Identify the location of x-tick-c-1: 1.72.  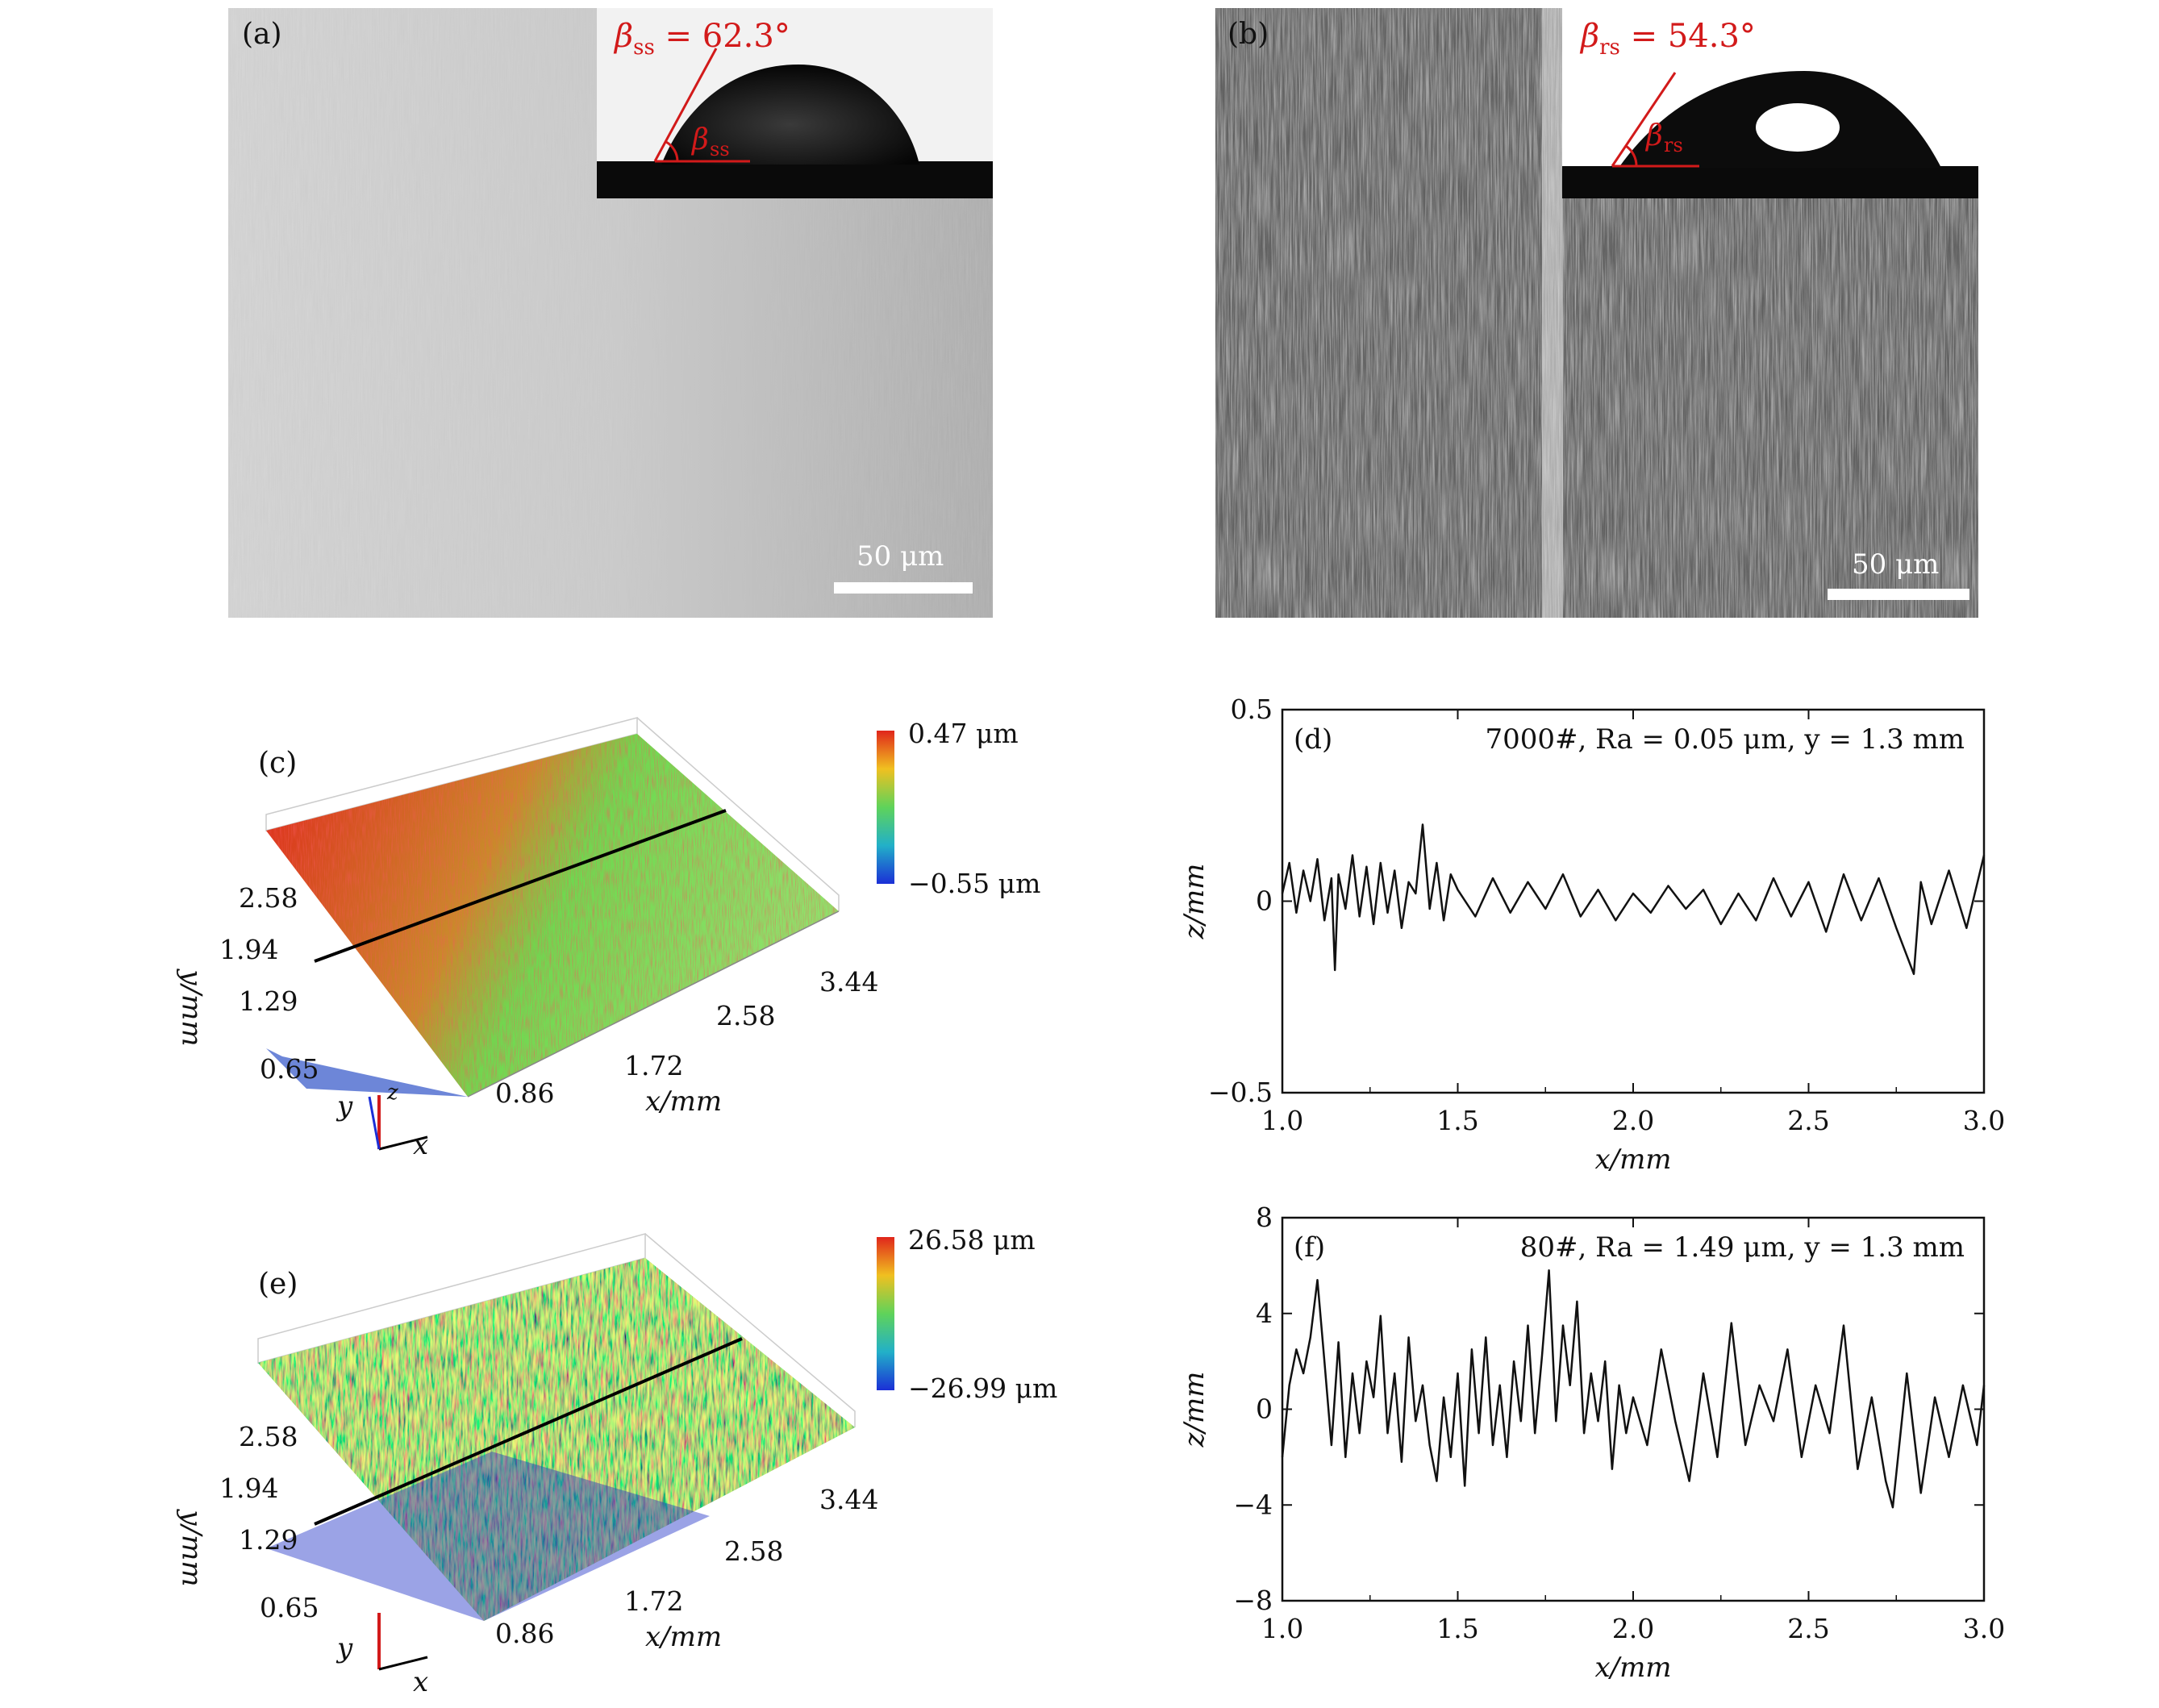
(654, 1065).